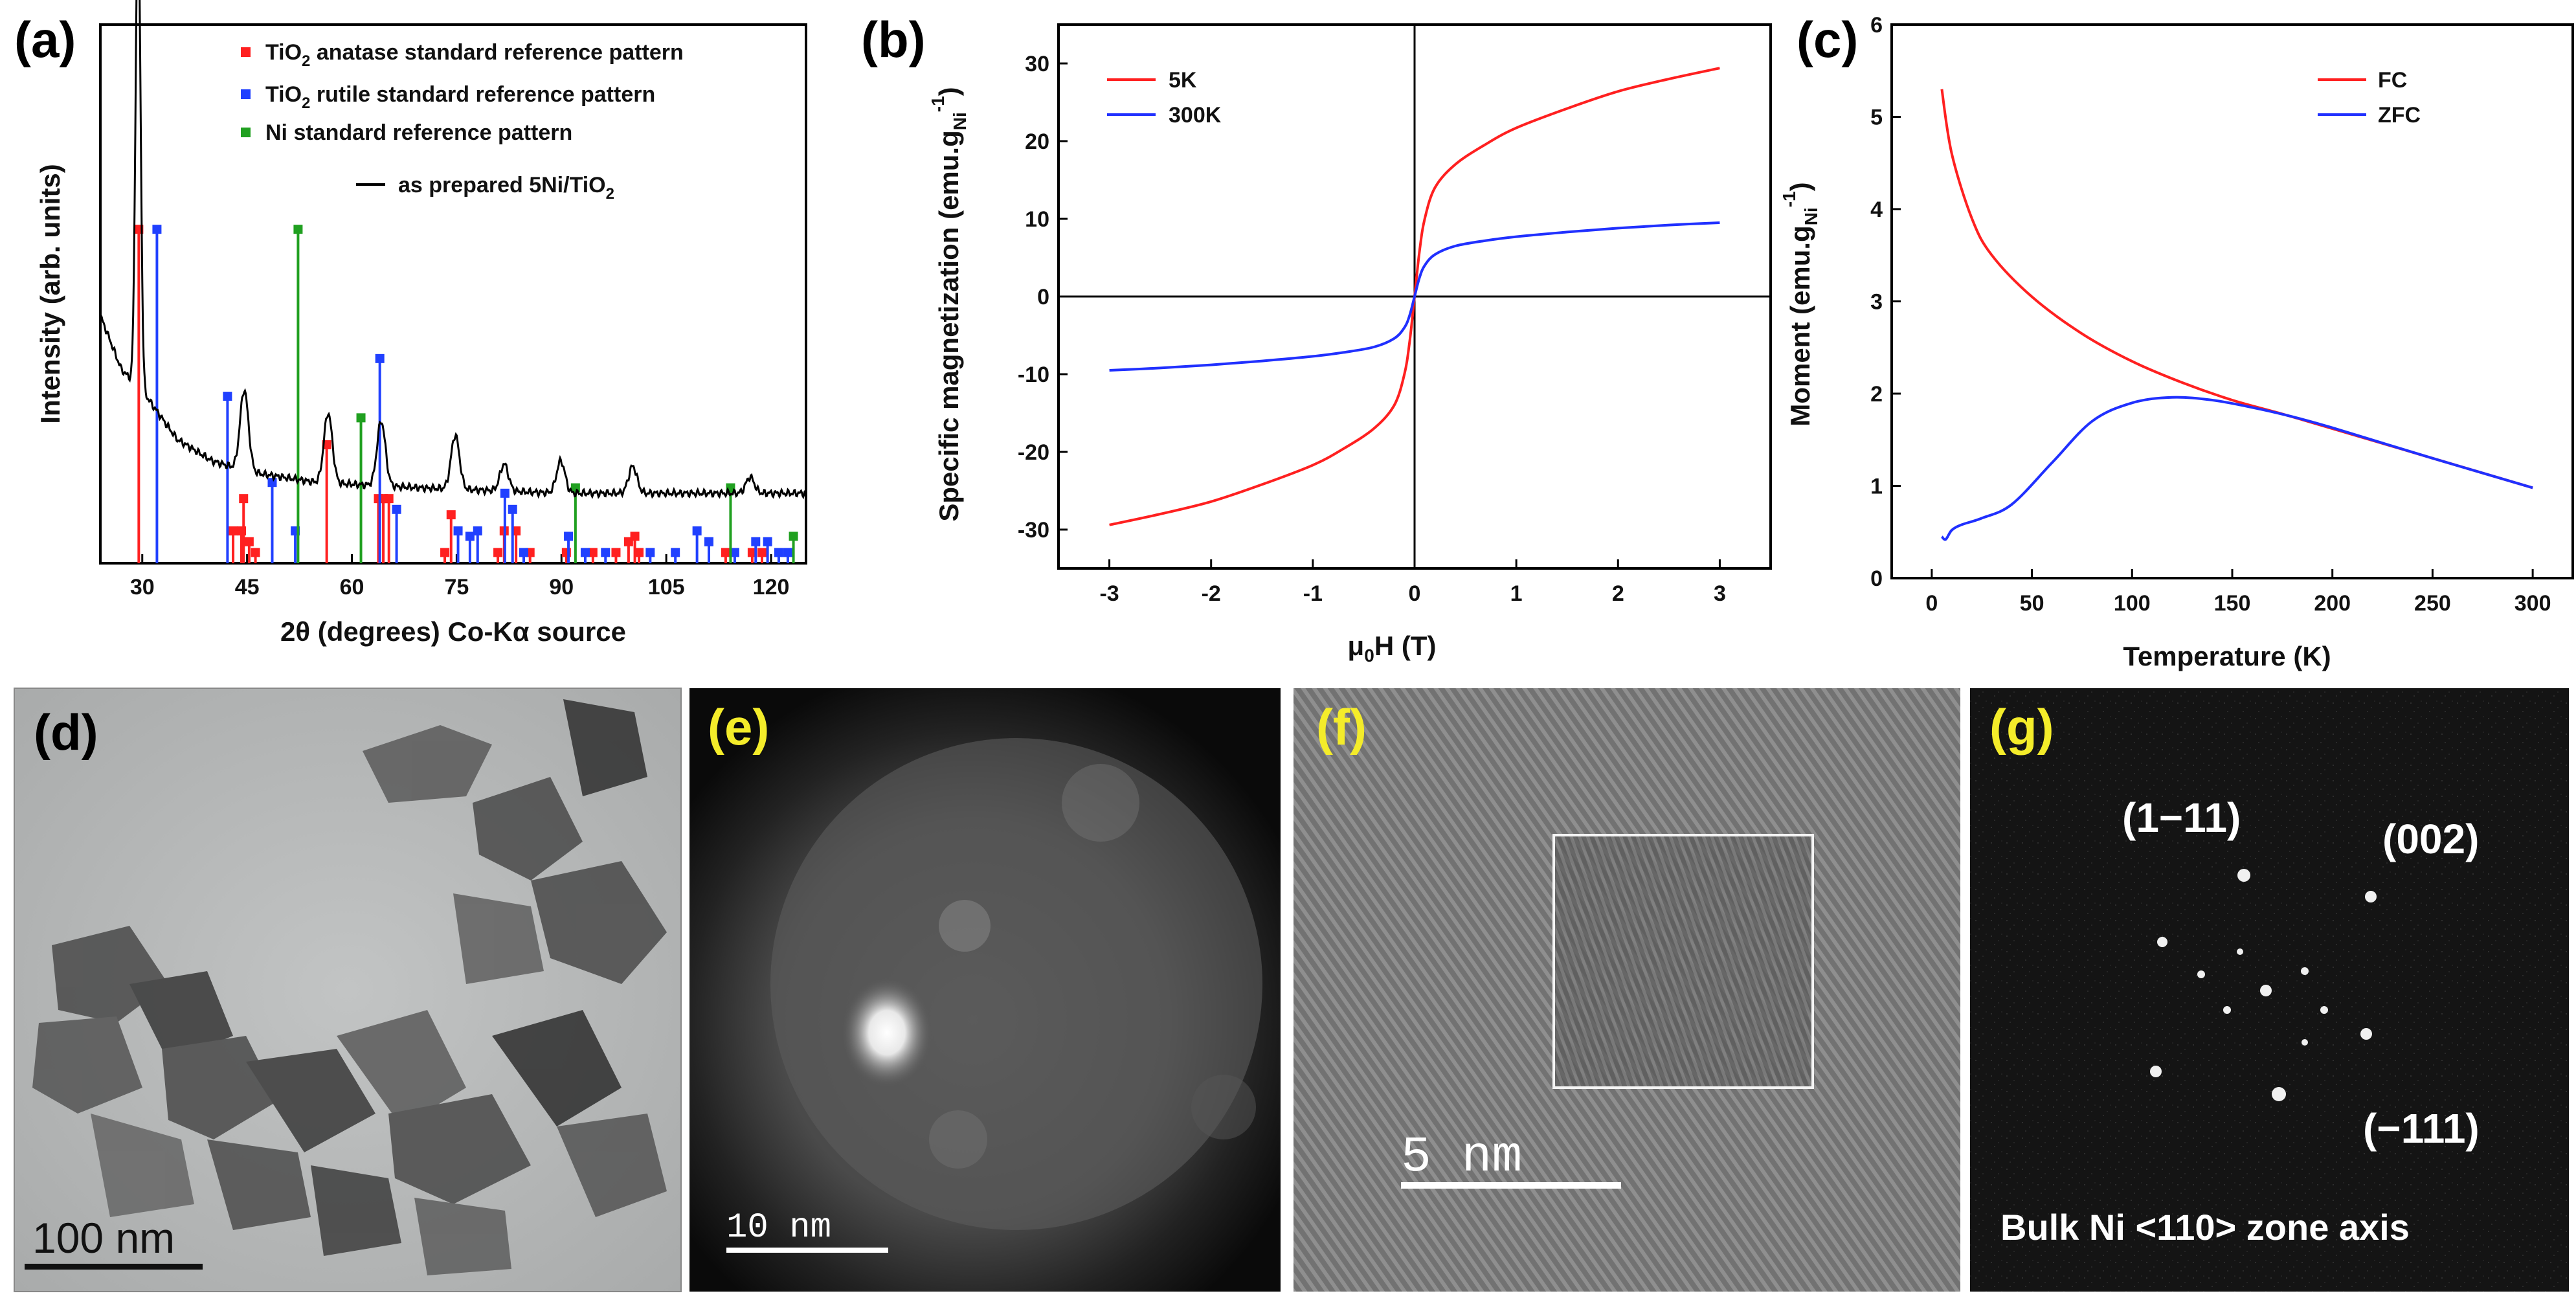  I want to click on reference-sticks, so click(466, 394).